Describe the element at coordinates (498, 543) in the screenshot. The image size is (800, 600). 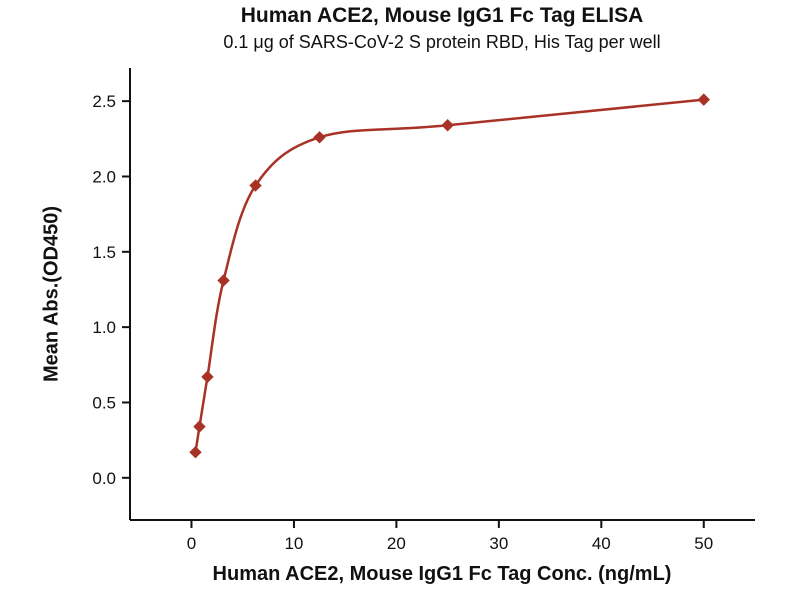
I see `x-tick-label: 30` at that location.